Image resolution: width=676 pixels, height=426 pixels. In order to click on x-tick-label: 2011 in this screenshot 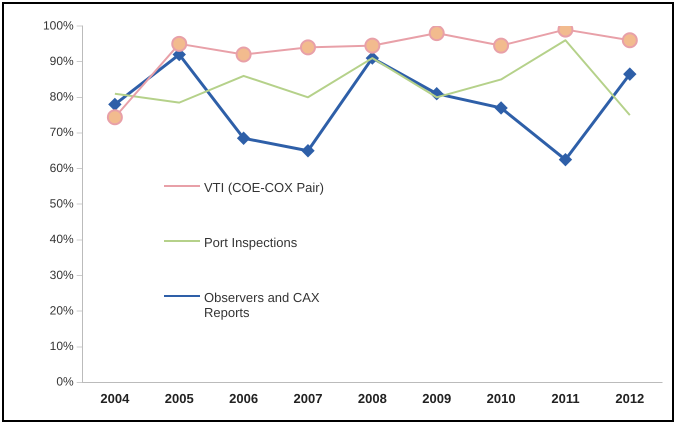, I will do `click(565, 398)`.